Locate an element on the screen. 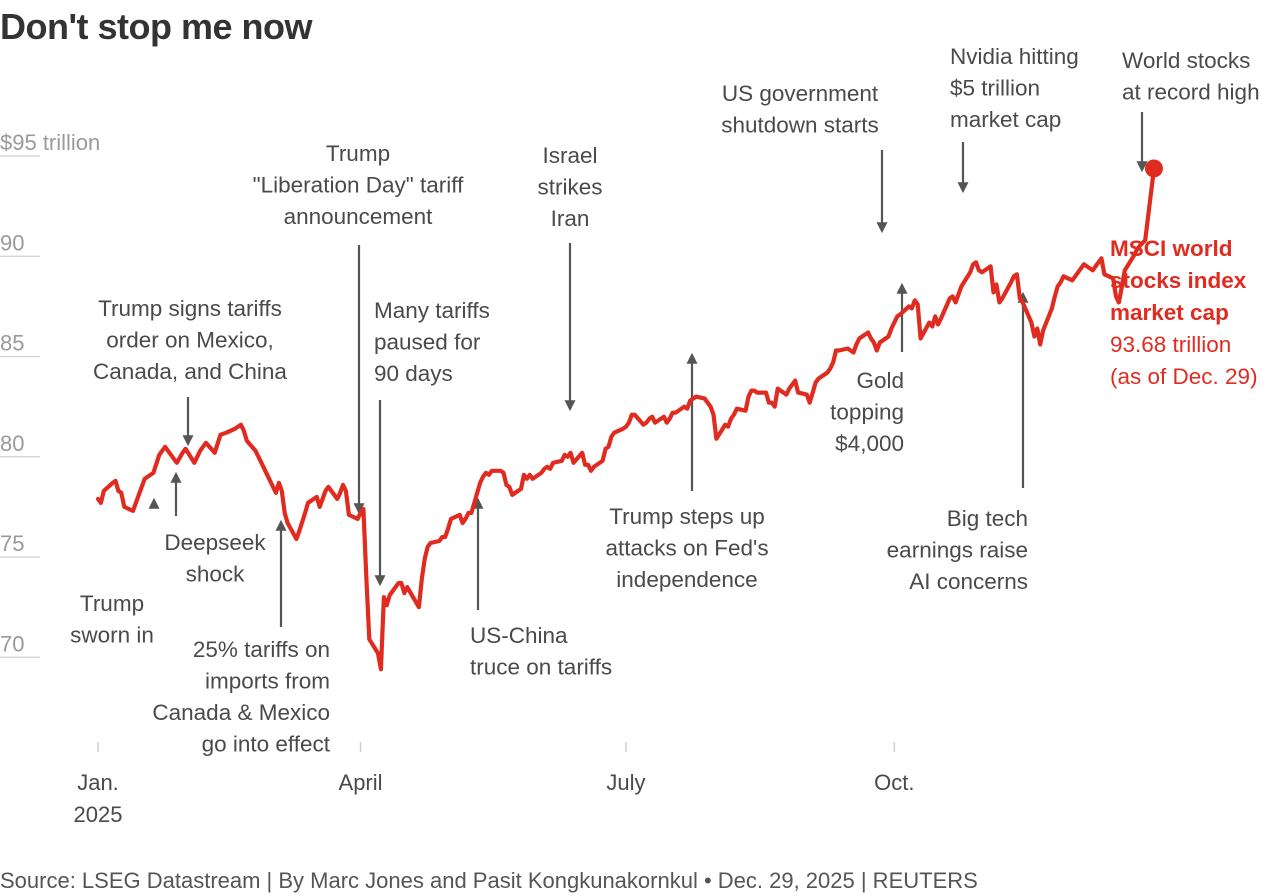 The width and height of the screenshot is (1280, 896). annotation-trump-sworn-in: Trump sworn in is located at coordinates (112, 619).